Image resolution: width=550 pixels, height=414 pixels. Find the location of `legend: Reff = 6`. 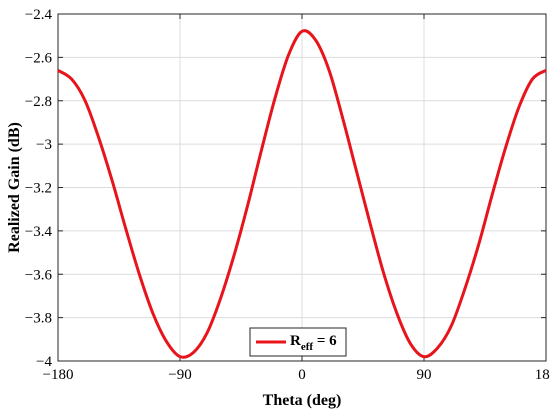

legend: Reff = 6 is located at coordinates (298, 342).